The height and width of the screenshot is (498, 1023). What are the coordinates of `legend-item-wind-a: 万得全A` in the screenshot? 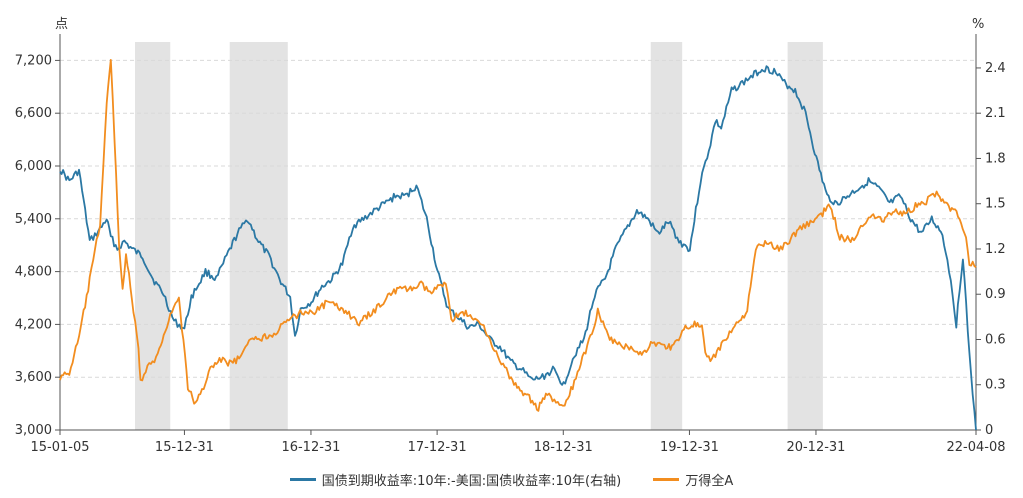 It's located at (693, 479).